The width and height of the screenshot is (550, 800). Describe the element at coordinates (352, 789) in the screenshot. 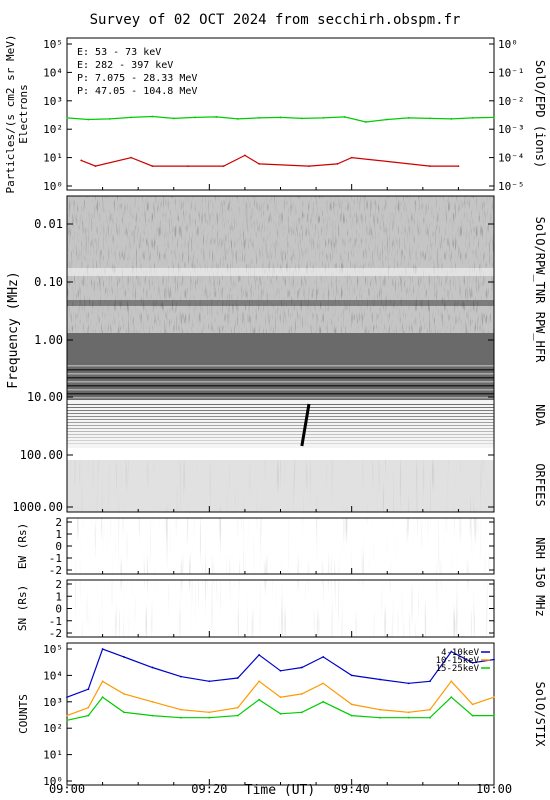

I see `x-tick-label: 09:40` at that location.